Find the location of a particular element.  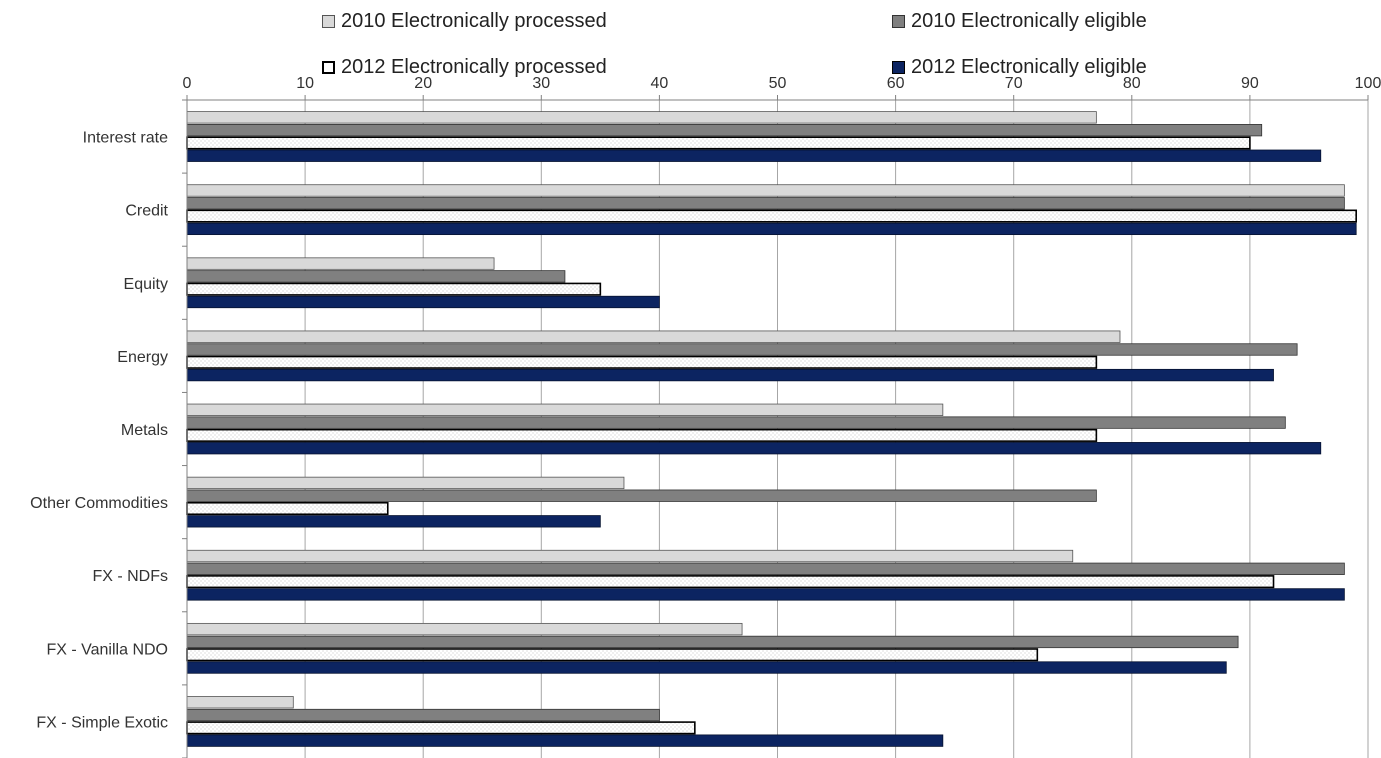

bar-2010-electronically-eligible-equity is located at coordinates (376, 276).